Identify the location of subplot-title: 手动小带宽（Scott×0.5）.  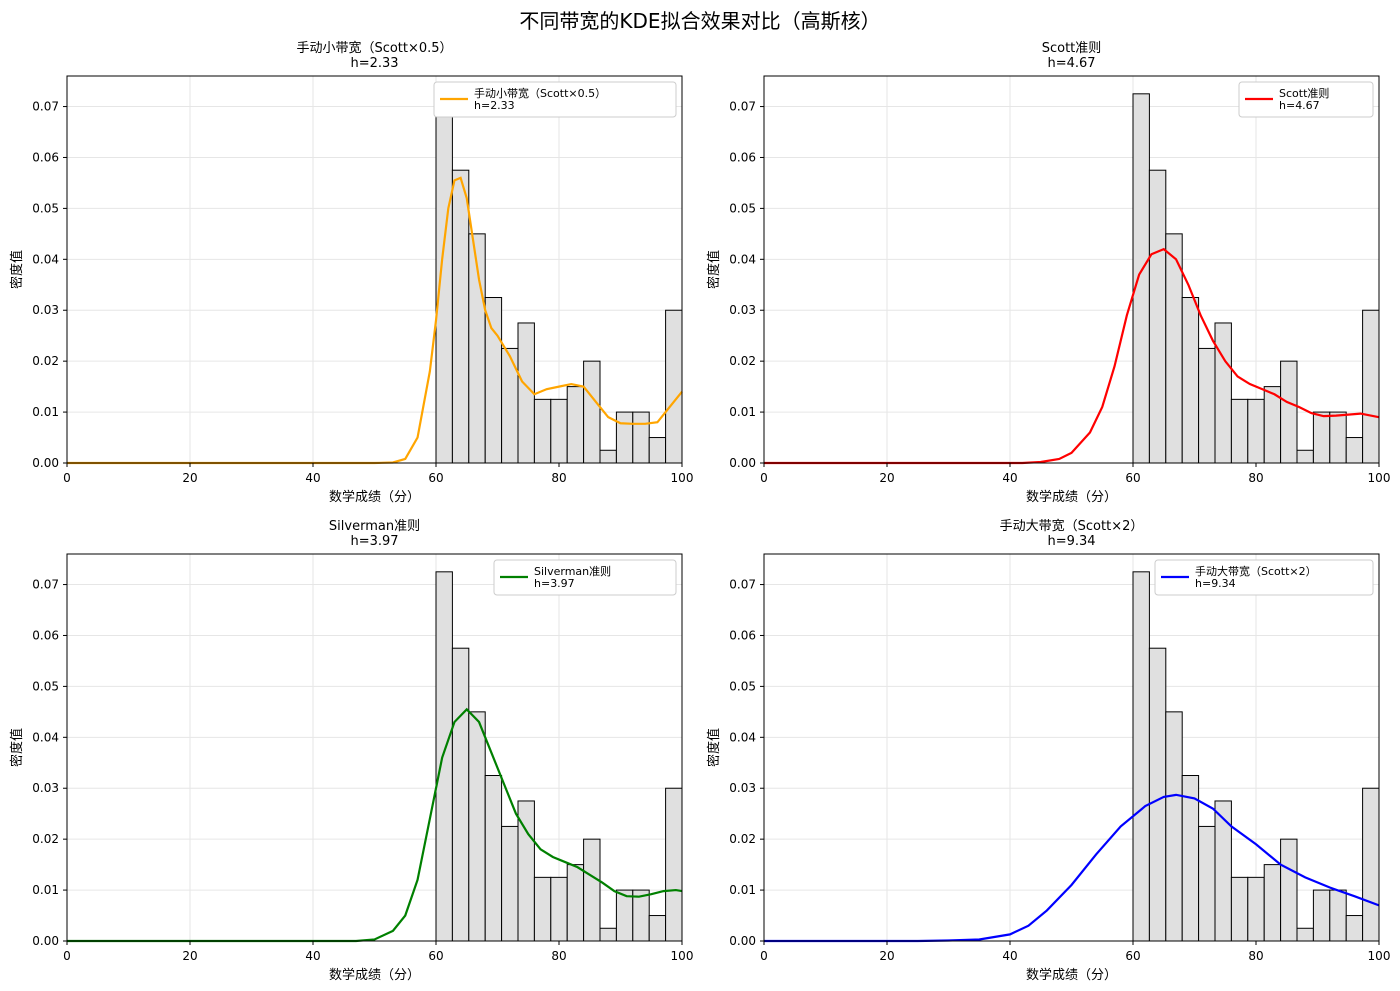
(374, 48).